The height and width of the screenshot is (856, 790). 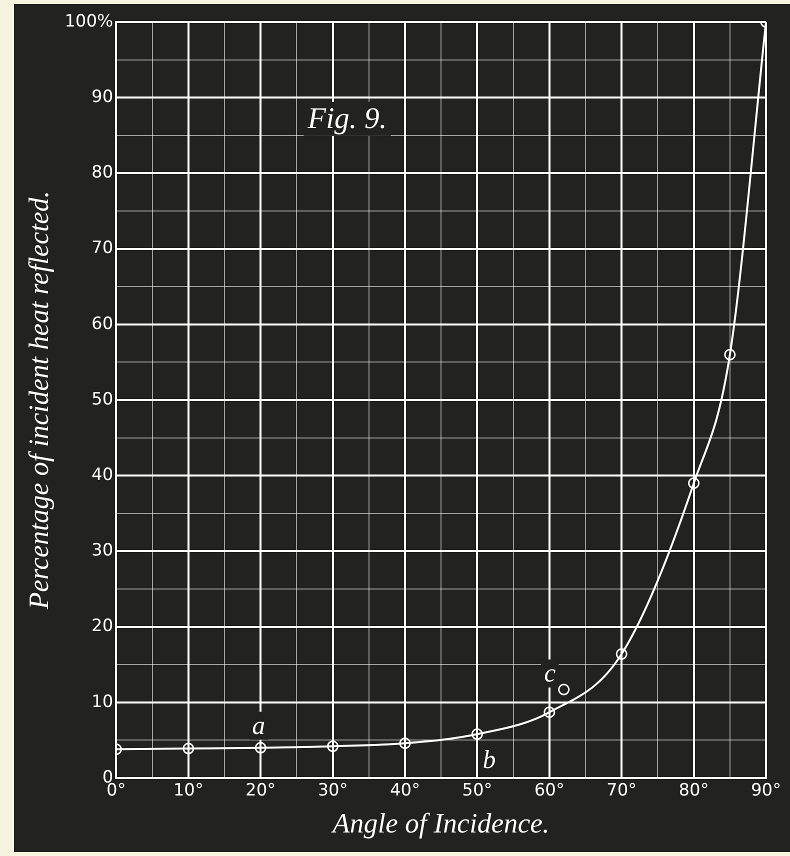 What do you see at coordinates (259, 725) in the screenshot?
I see `annotation: a` at bounding box center [259, 725].